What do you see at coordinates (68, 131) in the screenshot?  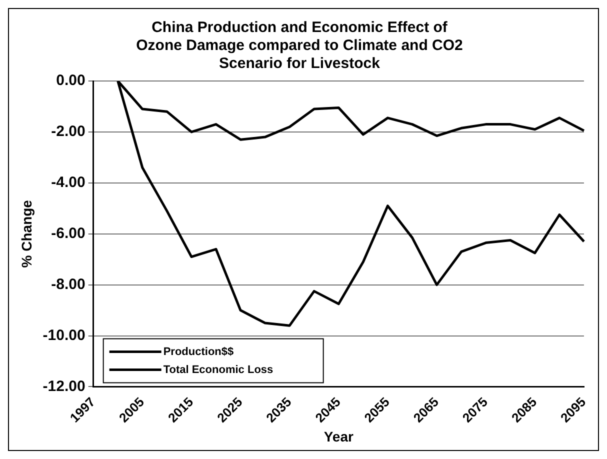 I see `y-tick-label: -2.00` at bounding box center [68, 131].